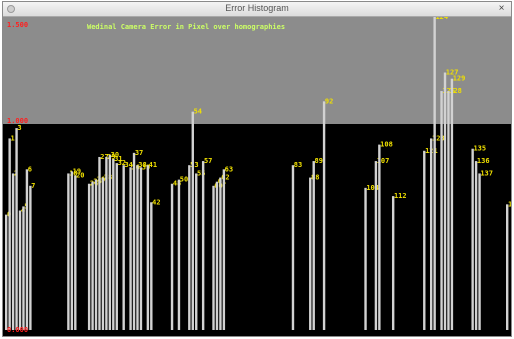 This screenshot has width=514, height=339. I want to click on window-menu-button, so click(11, 9).